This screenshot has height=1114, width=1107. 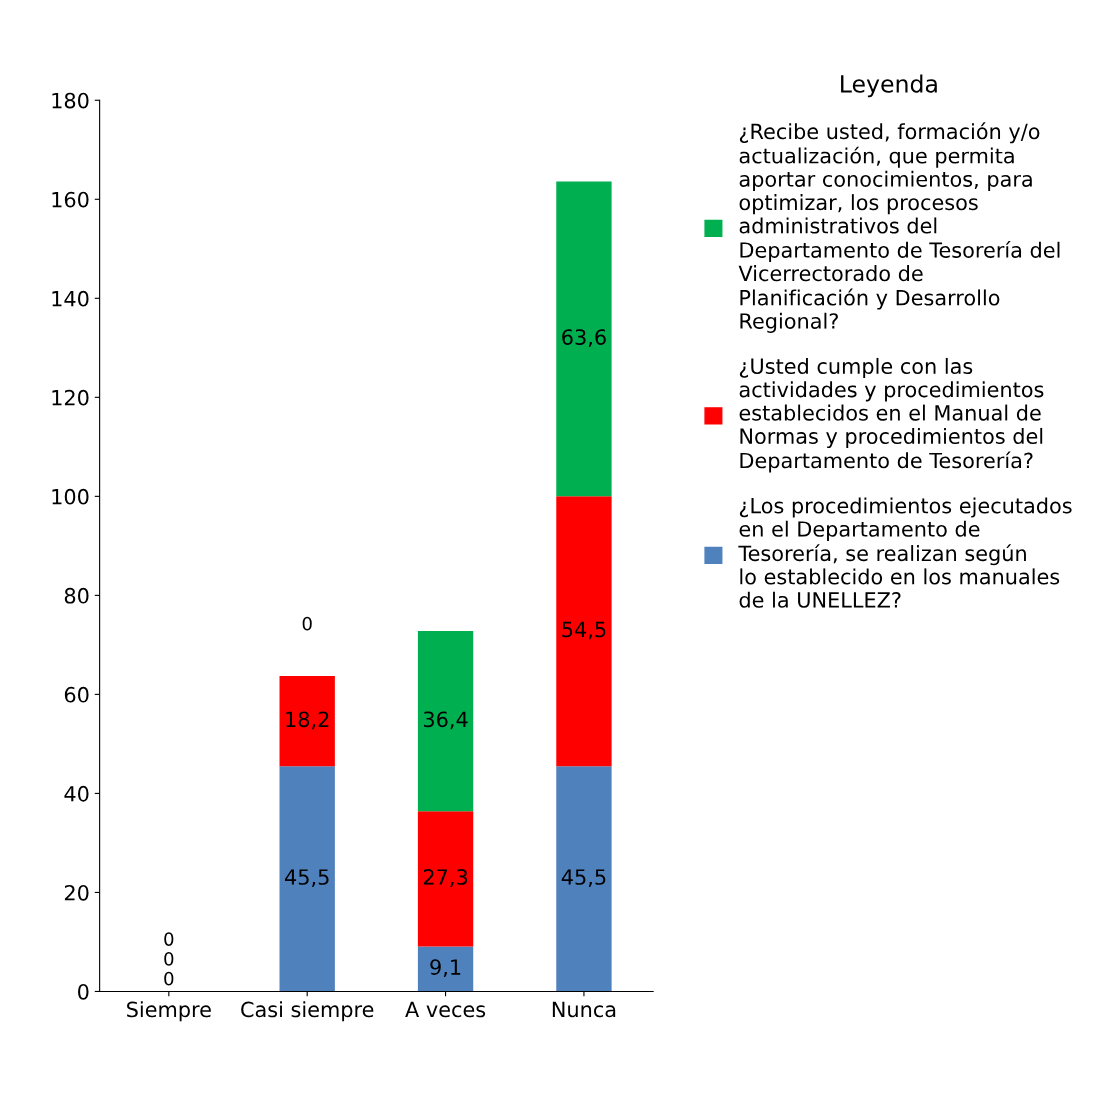 What do you see at coordinates (307, 1011) in the screenshot?
I see `x-tick-label: Casi siempre` at bounding box center [307, 1011].